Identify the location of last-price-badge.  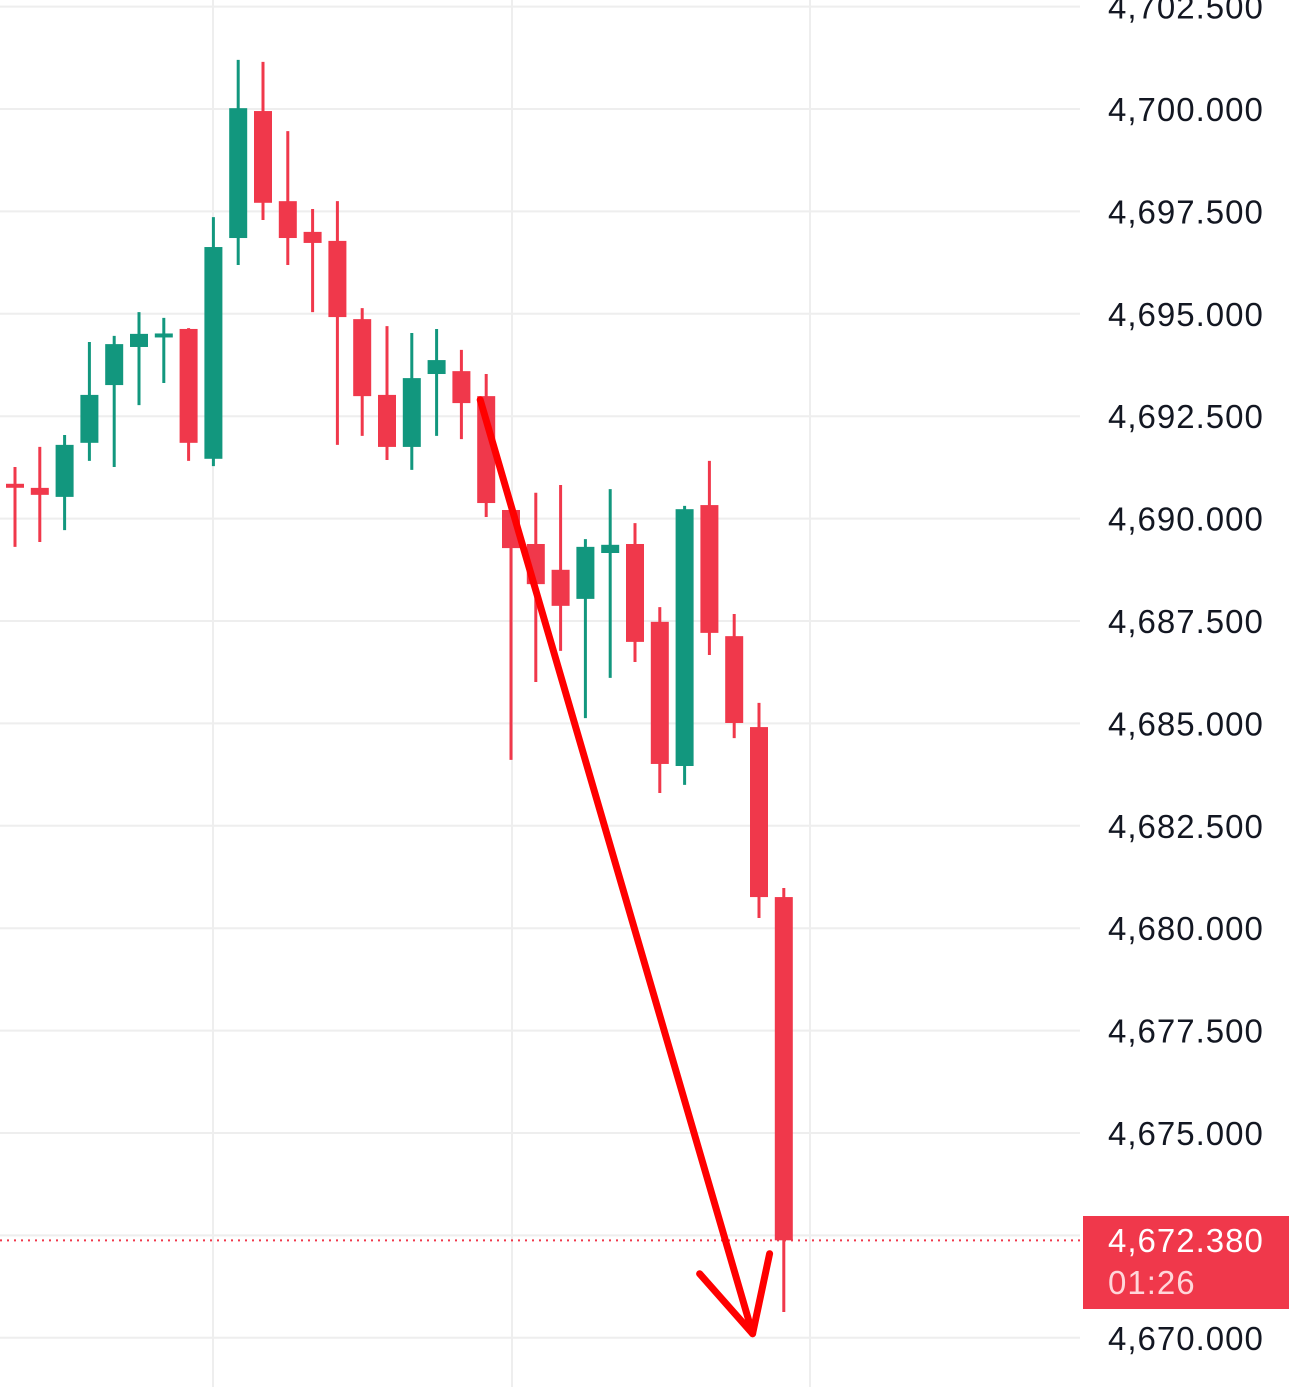
(1186, 1262).